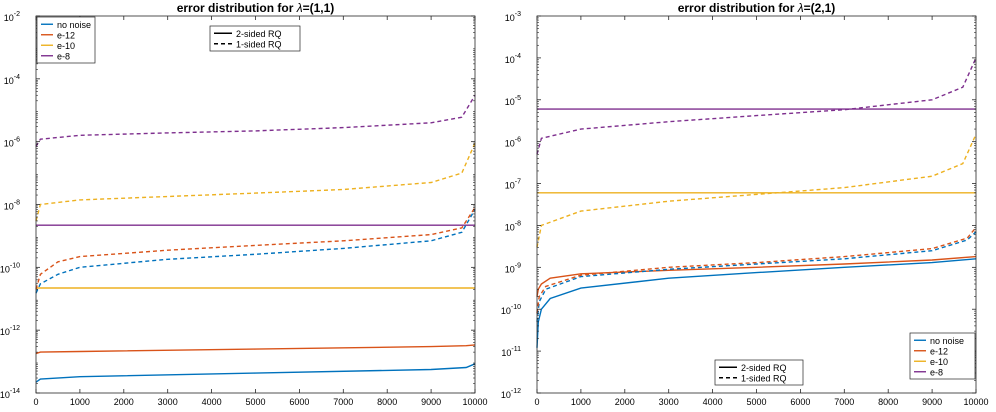 The width and height of the screenshot is (996, 412). I want to click on y-tick-label: 10⁻⁶, so click(513, 143).